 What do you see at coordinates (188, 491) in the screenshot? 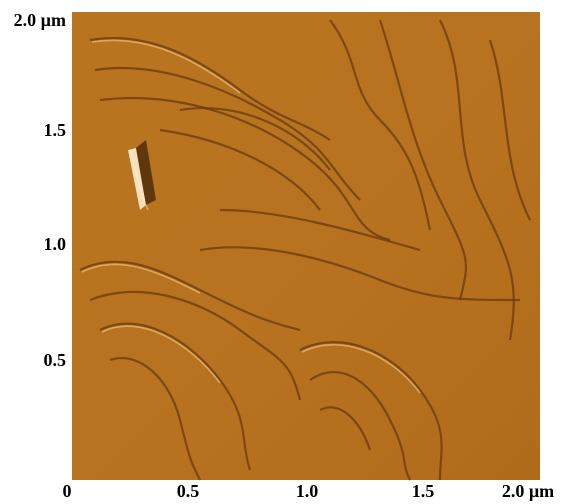
I see `x-tick-label: 0.5` at bounding box center [188, 491].